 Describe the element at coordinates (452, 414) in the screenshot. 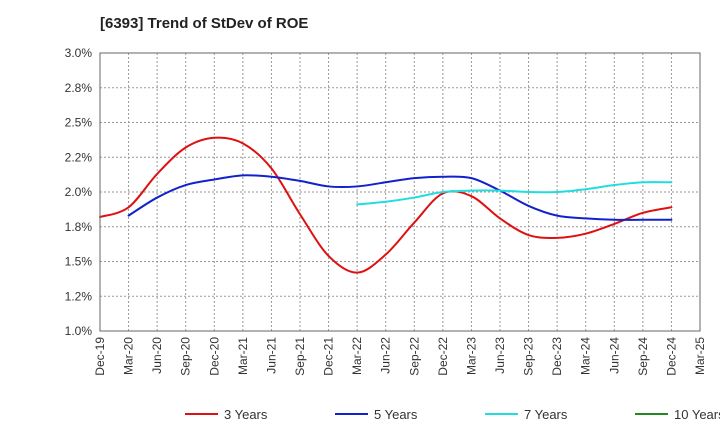

I see `legend: 3 Years 5 Years 7 Years 10 Years` at that location.